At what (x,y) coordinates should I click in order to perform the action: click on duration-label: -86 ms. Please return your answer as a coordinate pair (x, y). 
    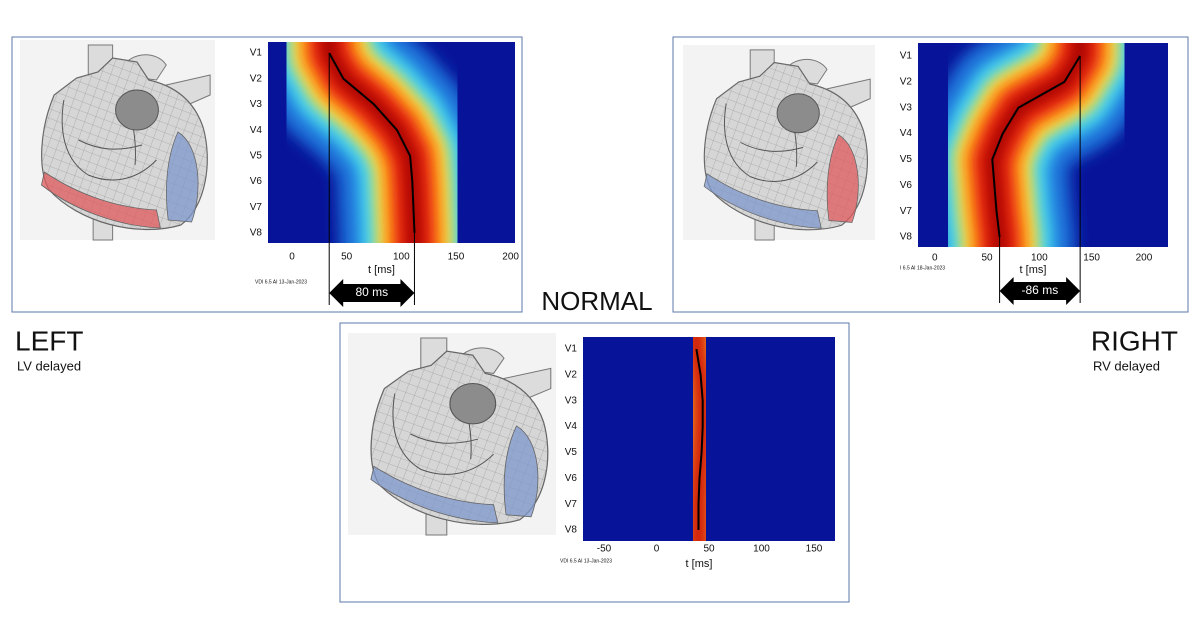
    Looking at the image, I should click on (1040, 290).